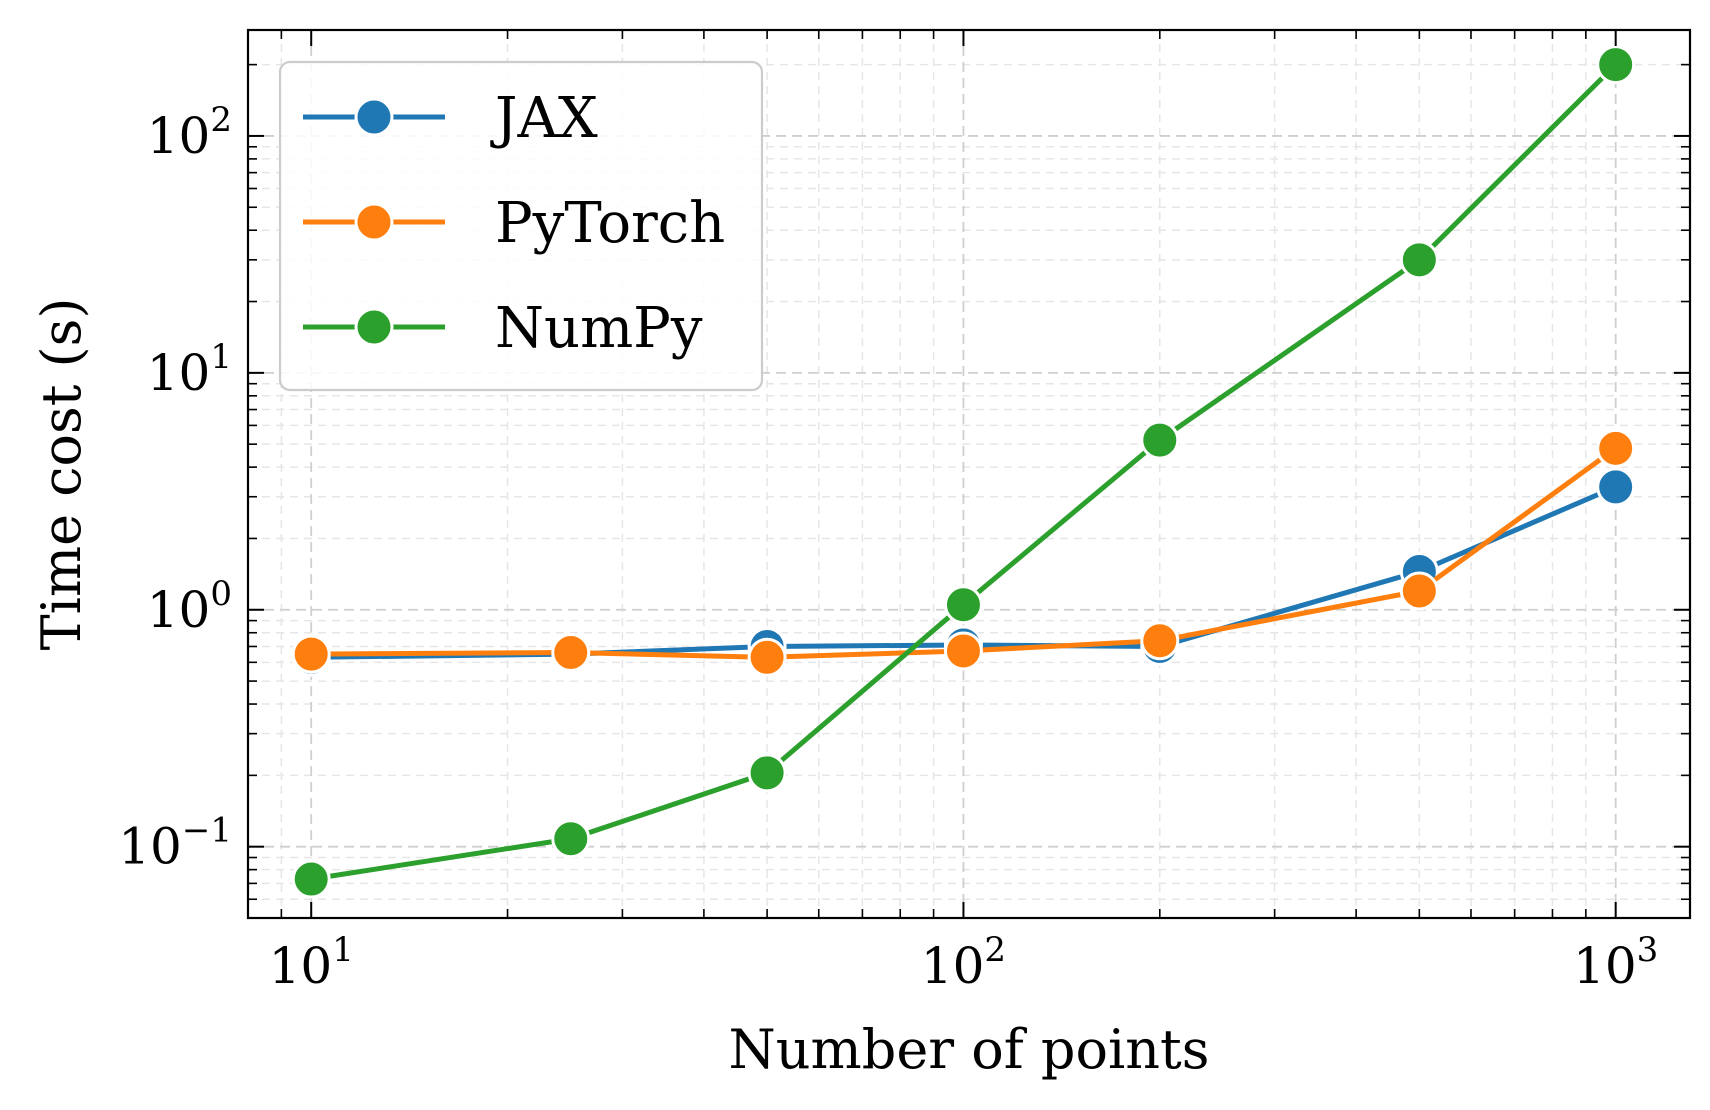  What do you see at coordinates (189, 606) in the screenshot?
I see `y-tick-label: 10⁰` at bounding box center [189, 606].